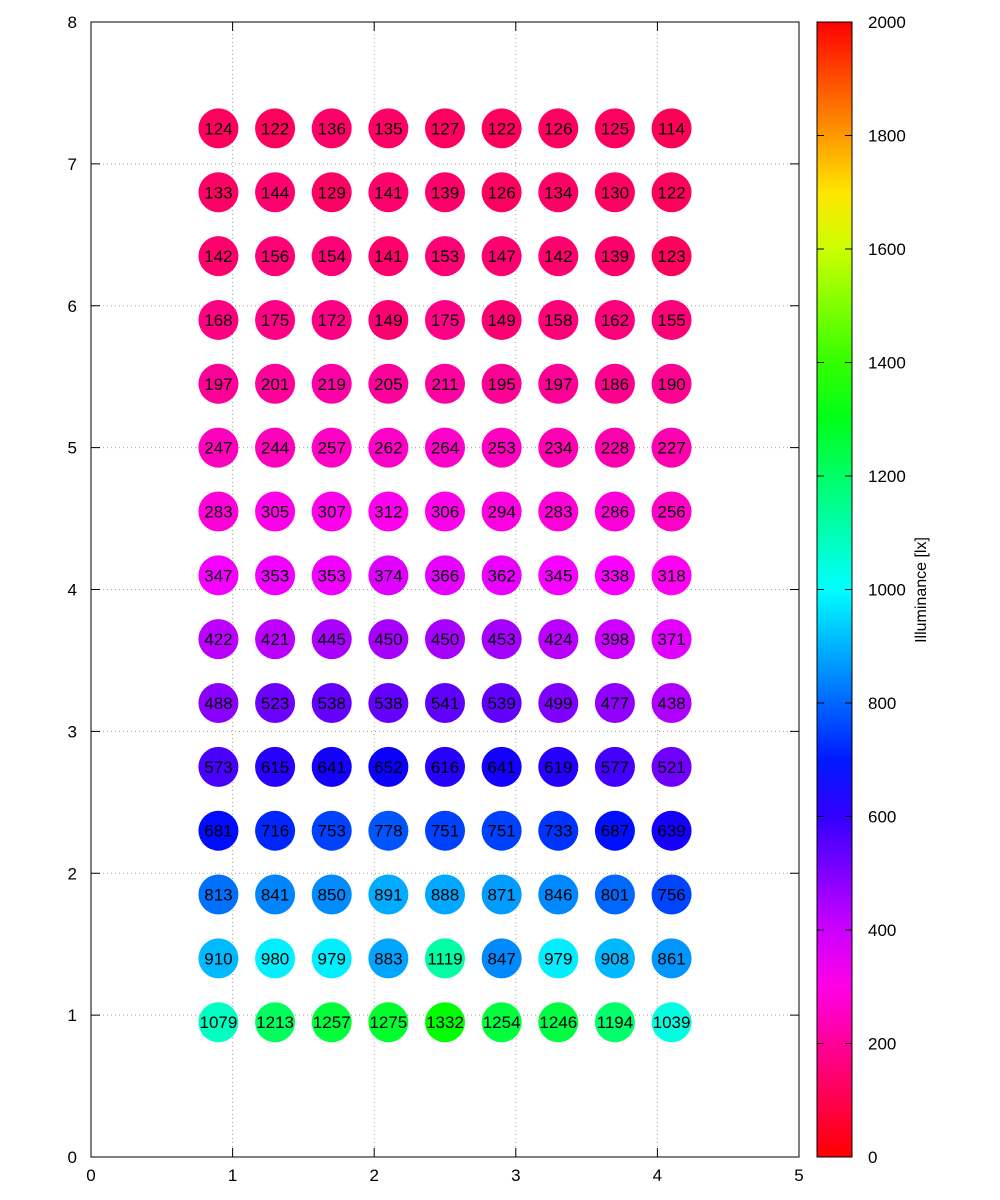 The height and width of the screenshot is (1200, 1000). I want to click on data-label: 306, so click(445, 511).